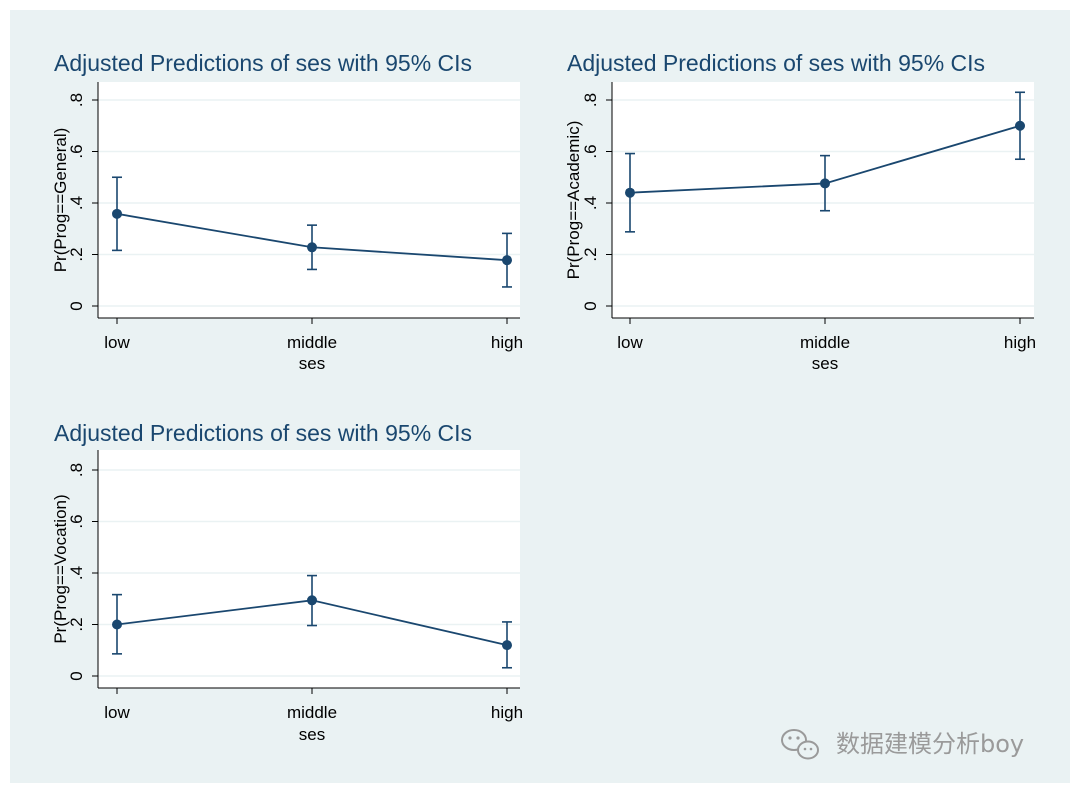 The width and height of the screenshot is (1080, 793). What do you see at coordinates (573, 200) in the screenshot?
I see `y-axis-title: Pr(Prog==Academic)` at bounding box center [573, 200].